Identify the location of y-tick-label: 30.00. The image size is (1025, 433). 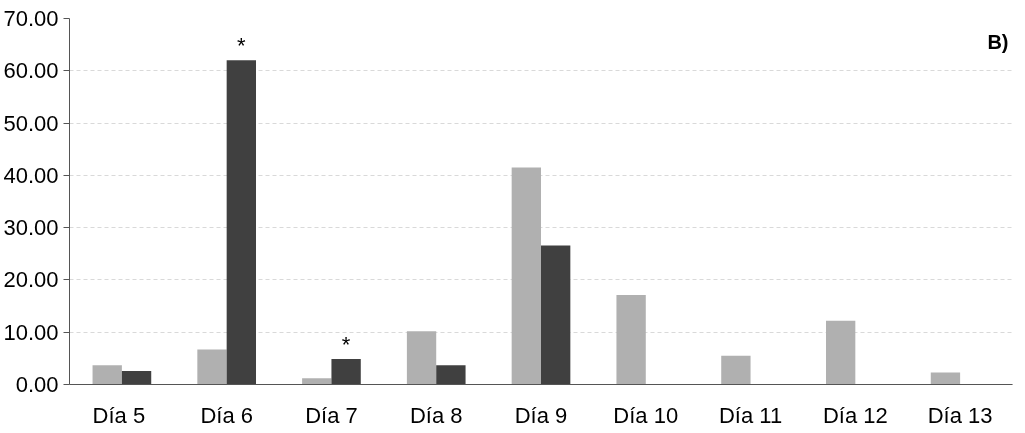
(31, 228).